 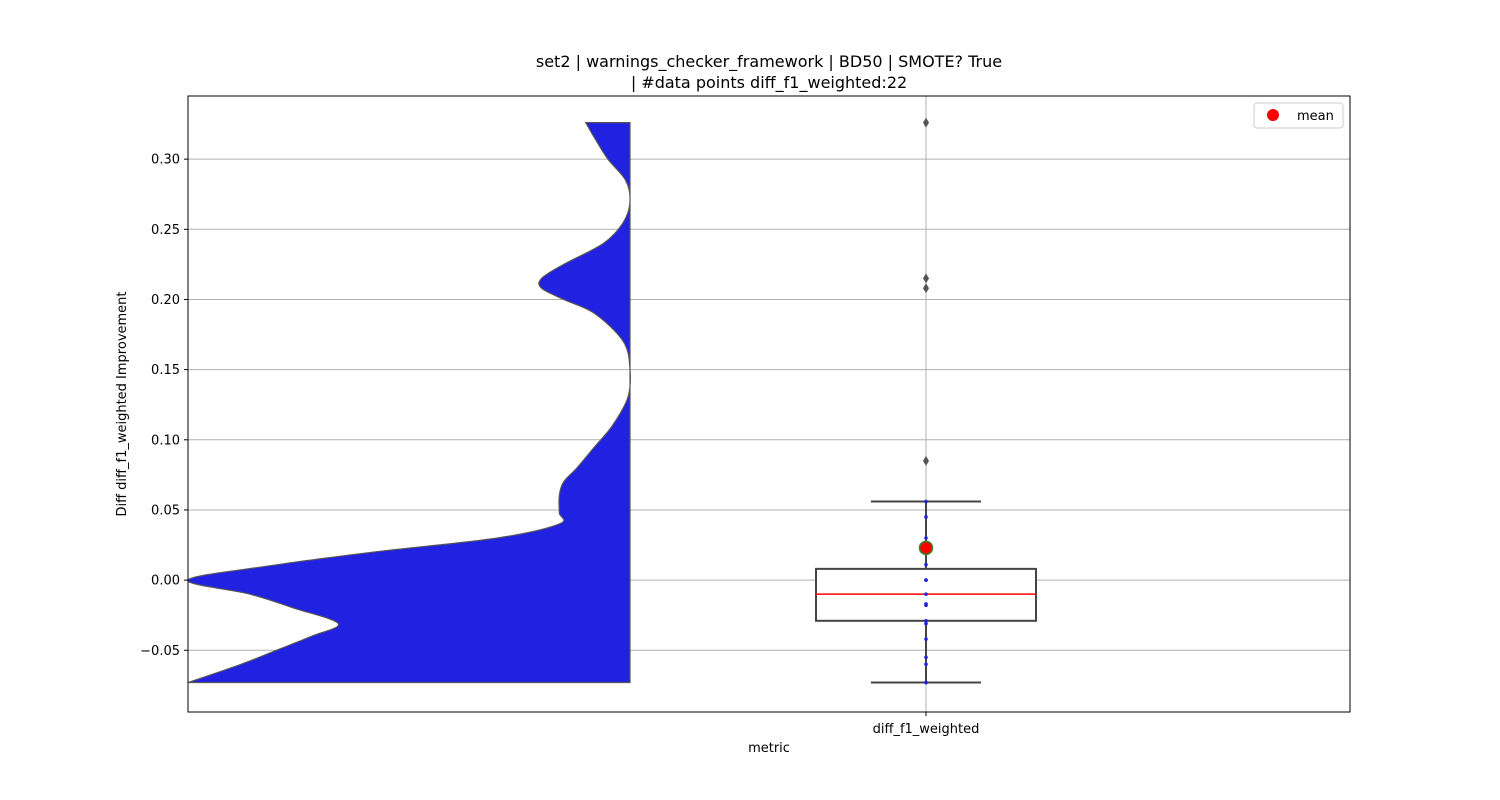 What do you see at coordinates (165, 370) in the screenshot?
I see `y-tick-label: 0.15` at bounding box center [165, 370].